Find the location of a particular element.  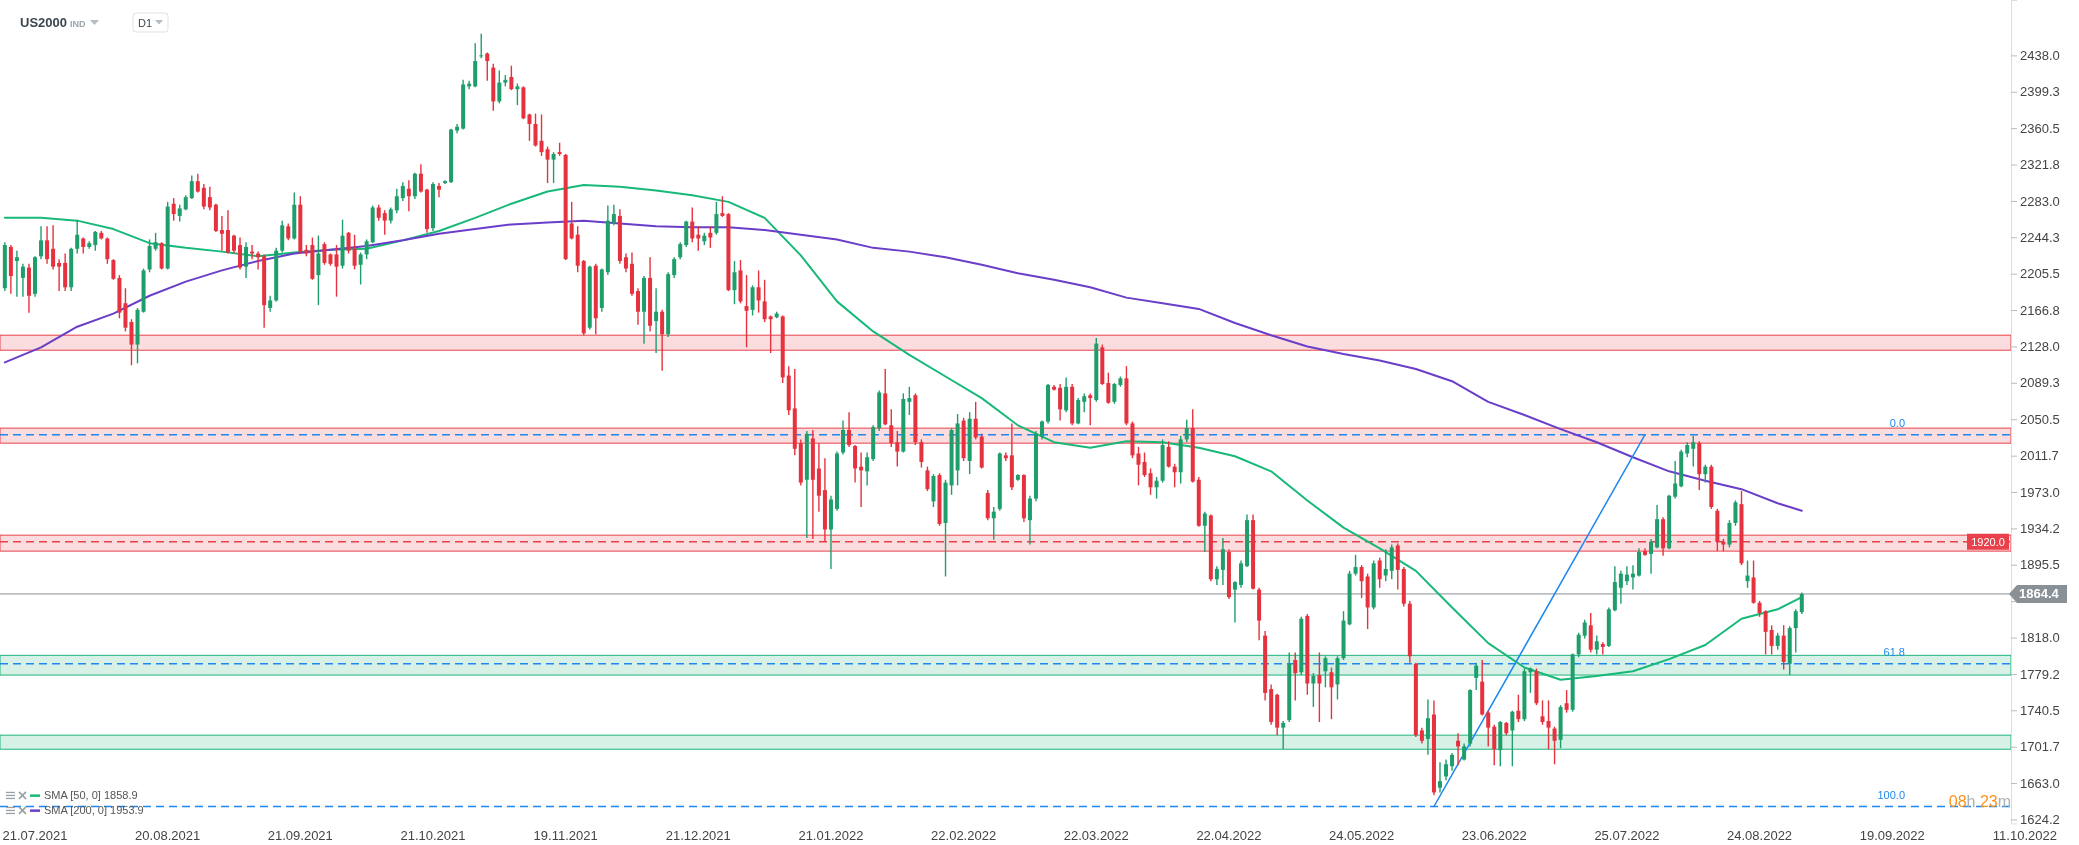

x-tick-label: 19.09.2022 is located at coordinates (1892, 835).